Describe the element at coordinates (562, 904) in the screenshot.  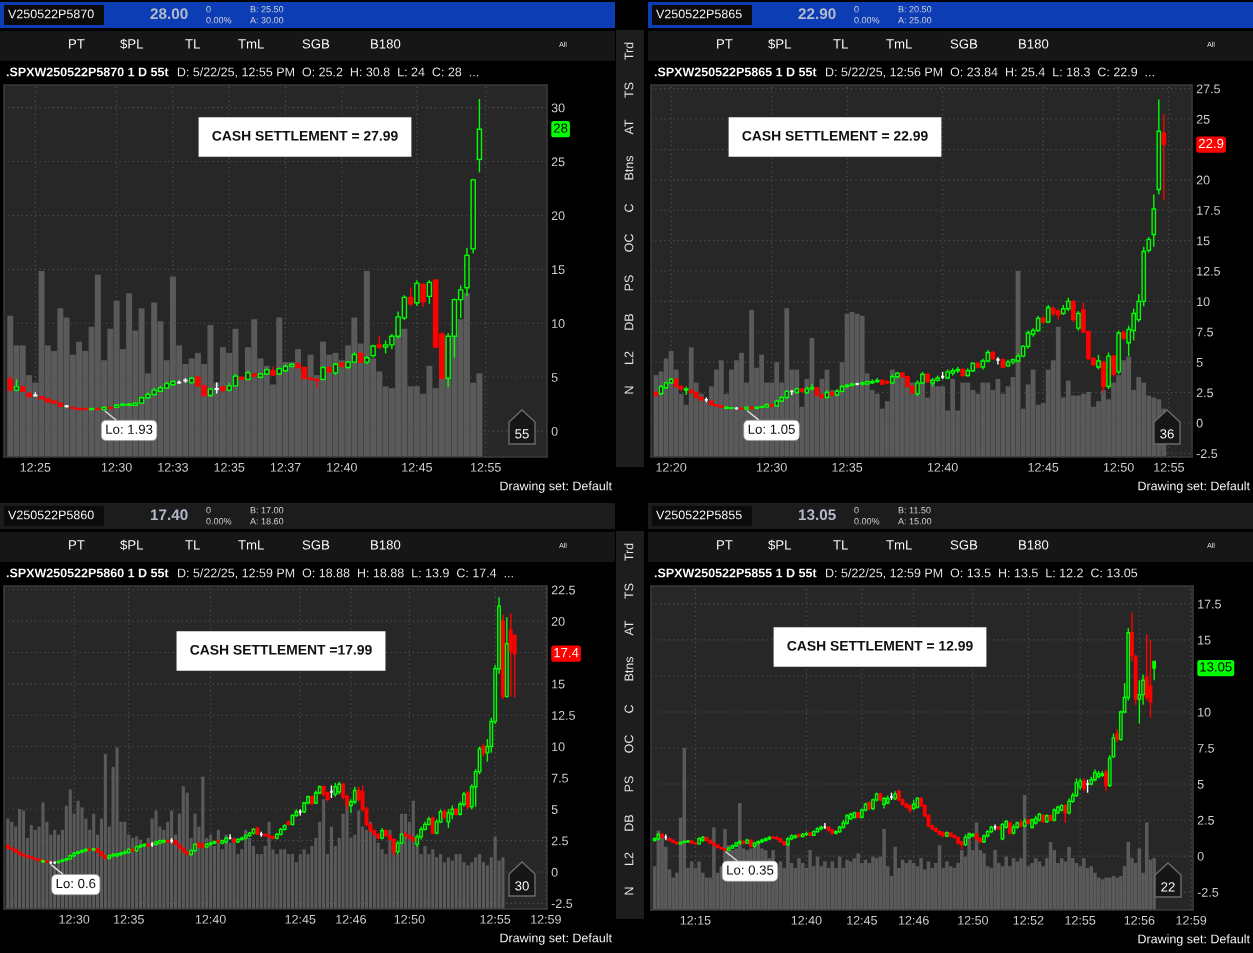
I see `y-tick-label: -2.5` at that location.